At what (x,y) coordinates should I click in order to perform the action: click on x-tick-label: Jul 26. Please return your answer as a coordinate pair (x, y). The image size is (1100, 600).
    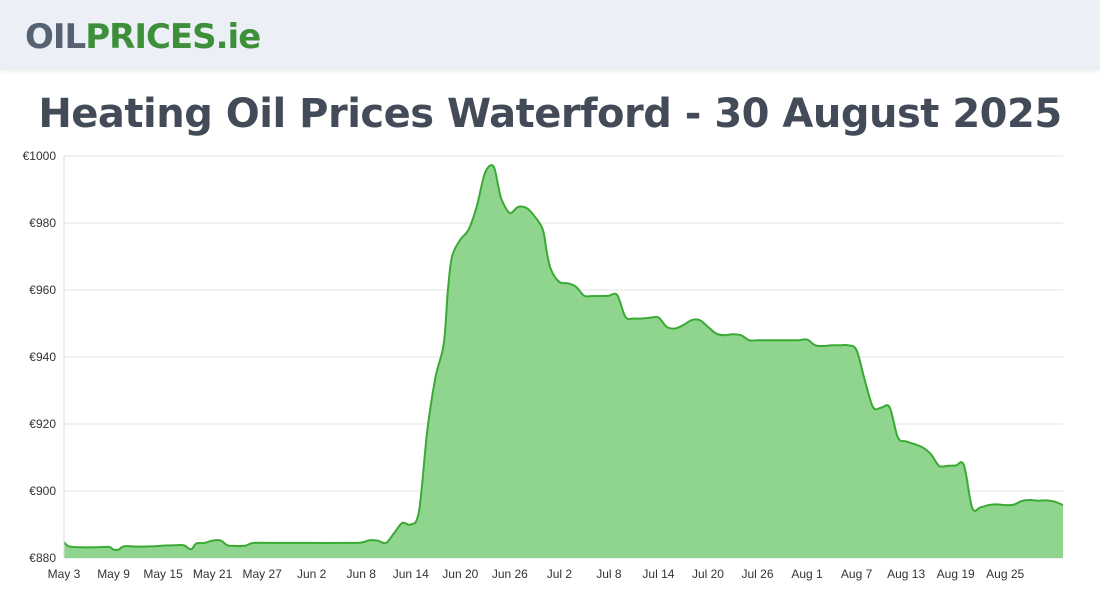
    Looking at the image, I should click on (758, 574).